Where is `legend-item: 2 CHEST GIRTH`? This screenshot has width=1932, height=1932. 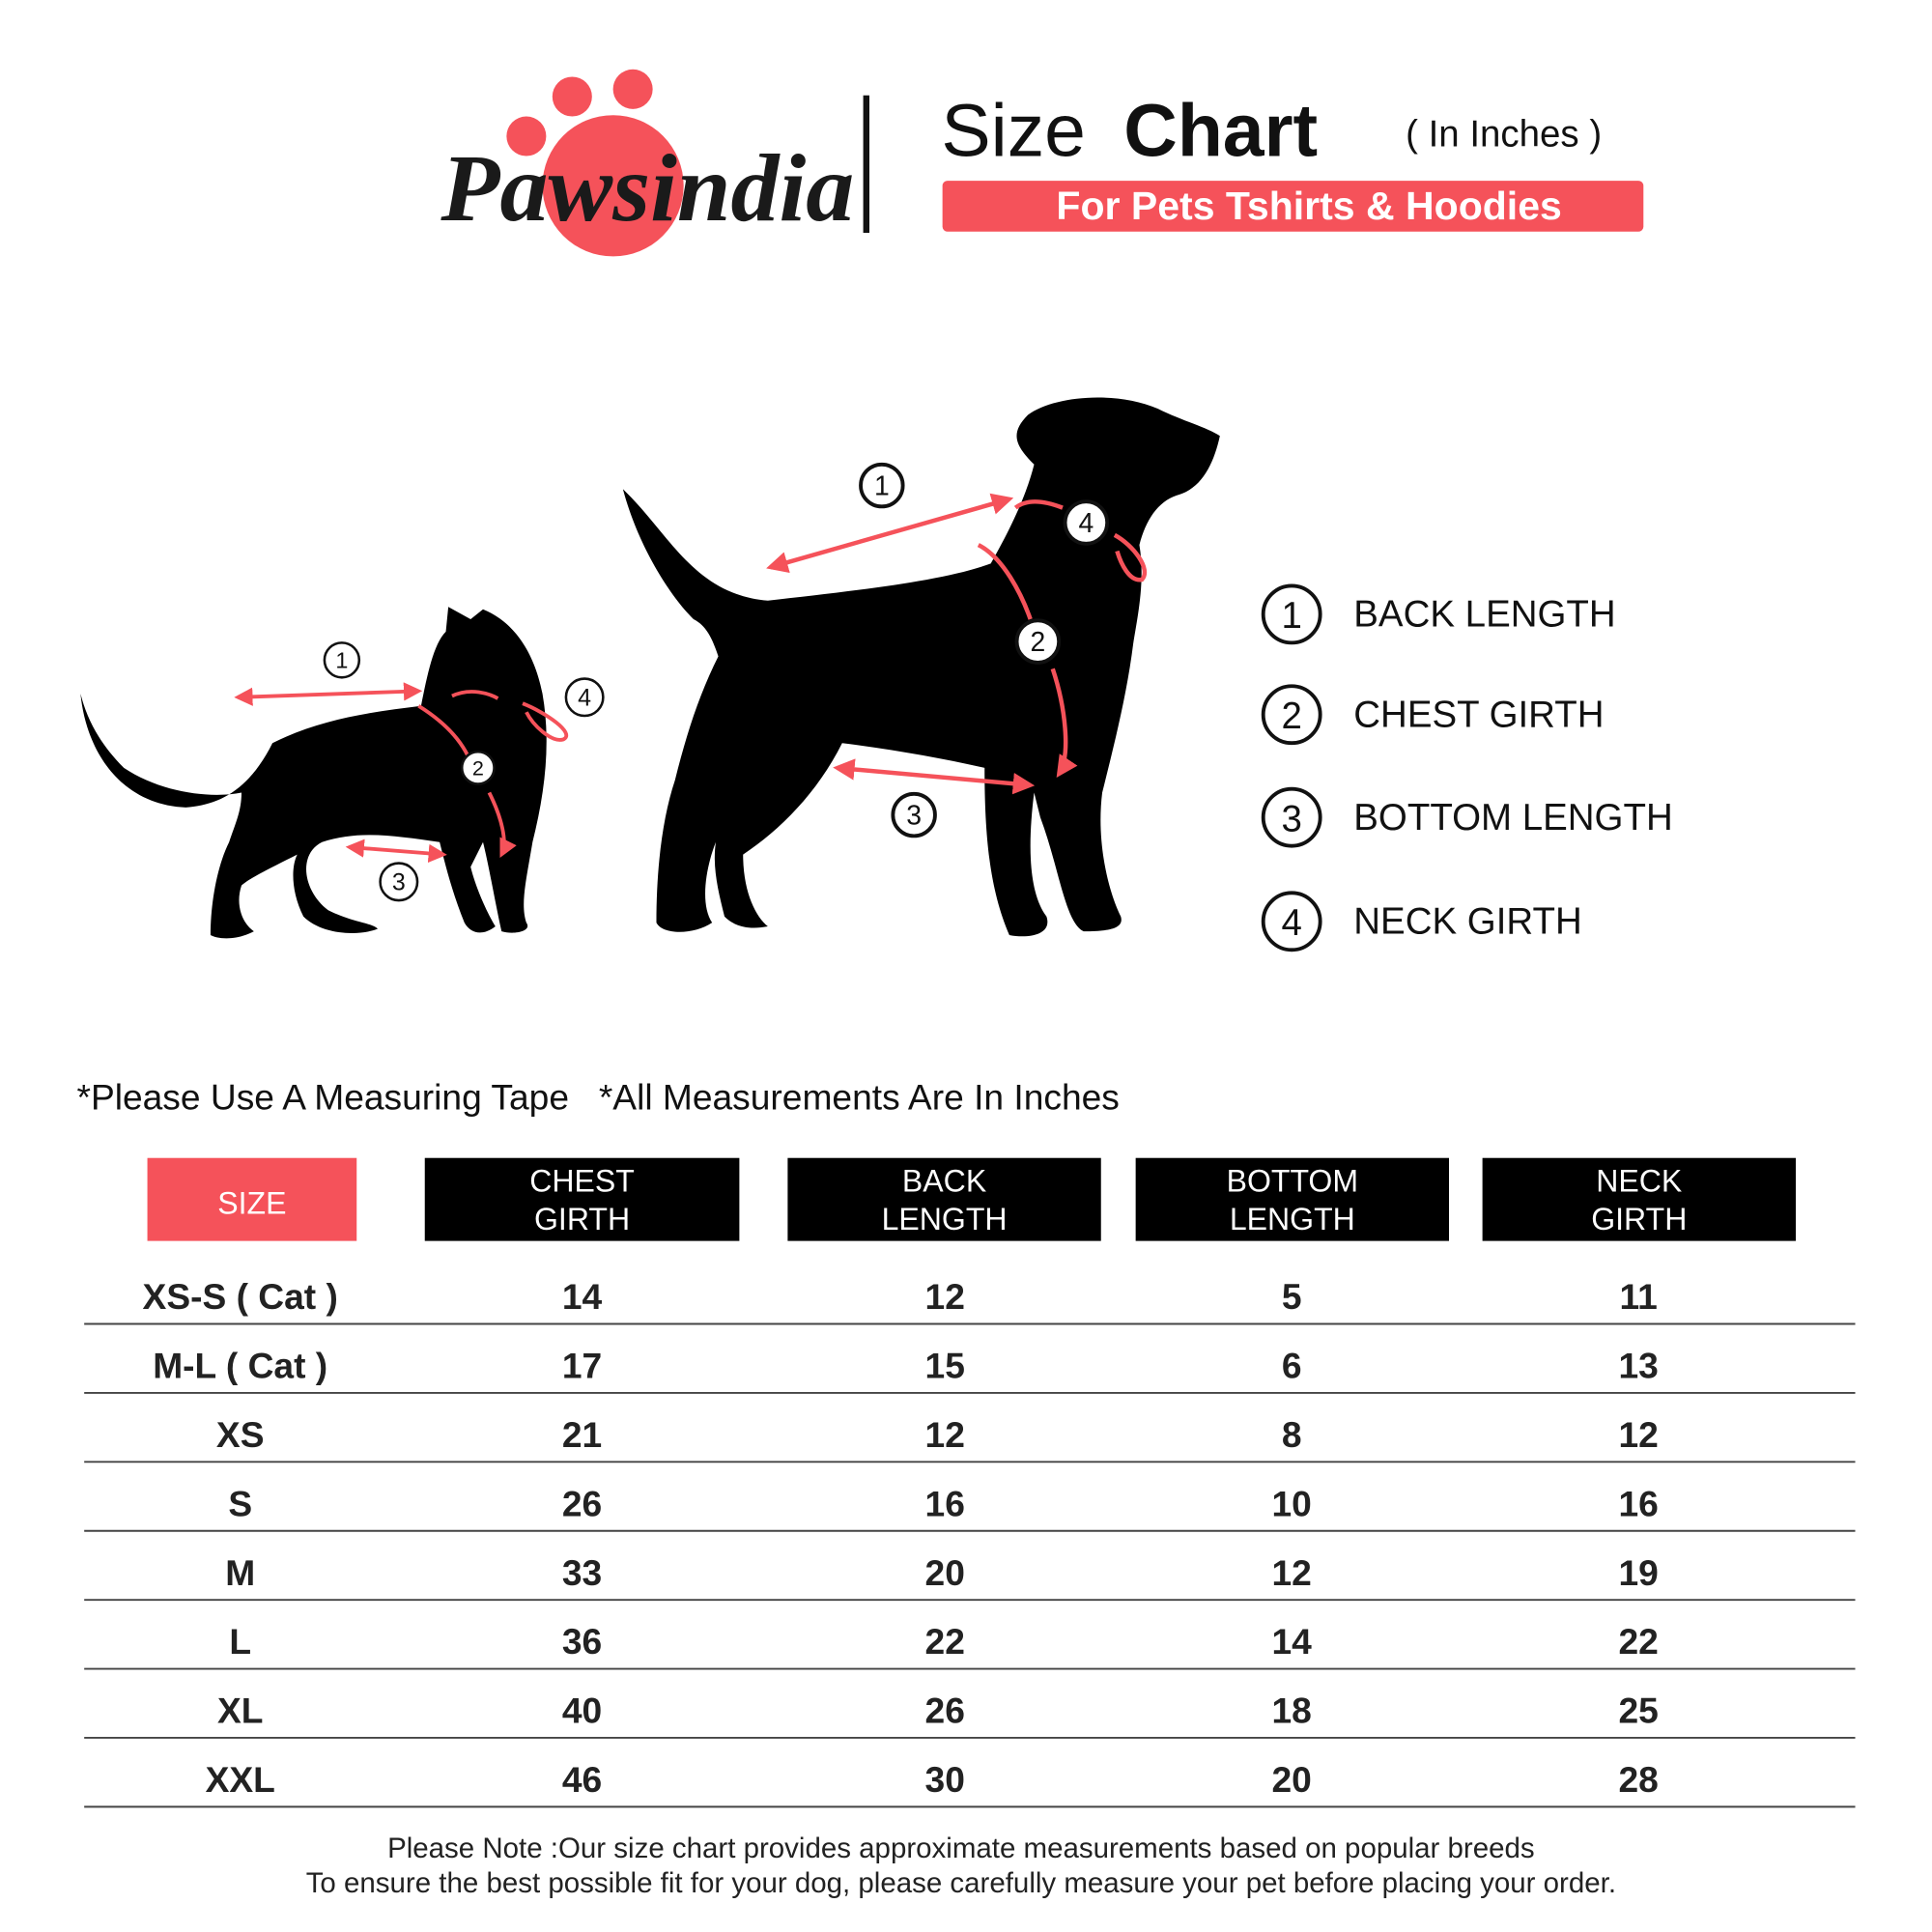 legend-item: 2 CHEST GIRTH is located at coordinates (1433, 715).